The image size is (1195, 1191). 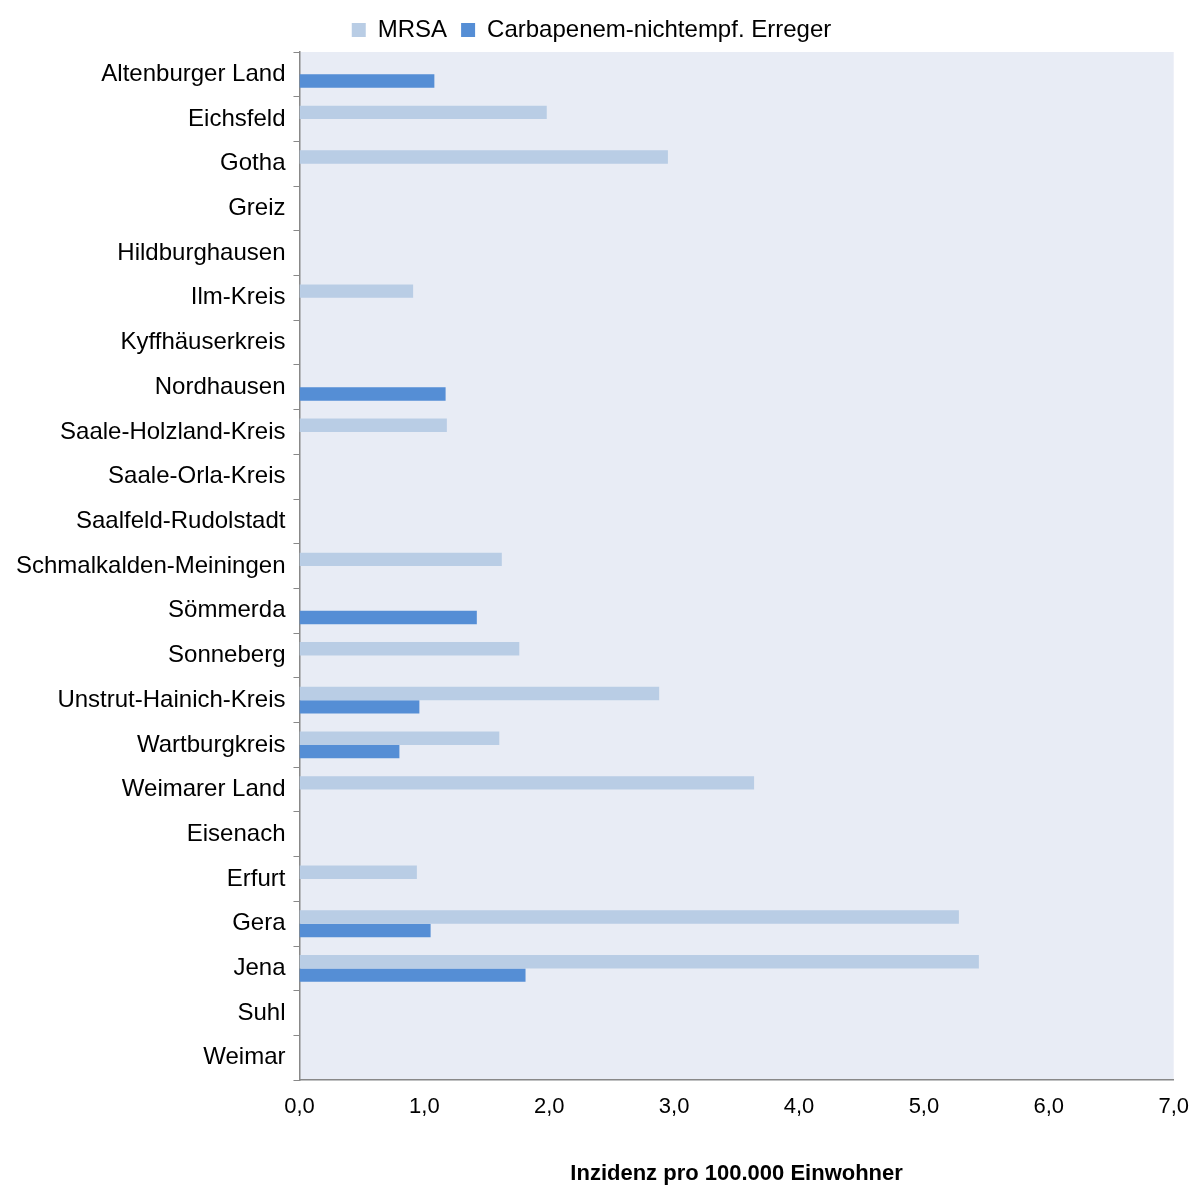 What do you see at coordinates (257, 207) in the screenshot?
I see `y-tick-label: Greiz` at bounding box center [257, 207].